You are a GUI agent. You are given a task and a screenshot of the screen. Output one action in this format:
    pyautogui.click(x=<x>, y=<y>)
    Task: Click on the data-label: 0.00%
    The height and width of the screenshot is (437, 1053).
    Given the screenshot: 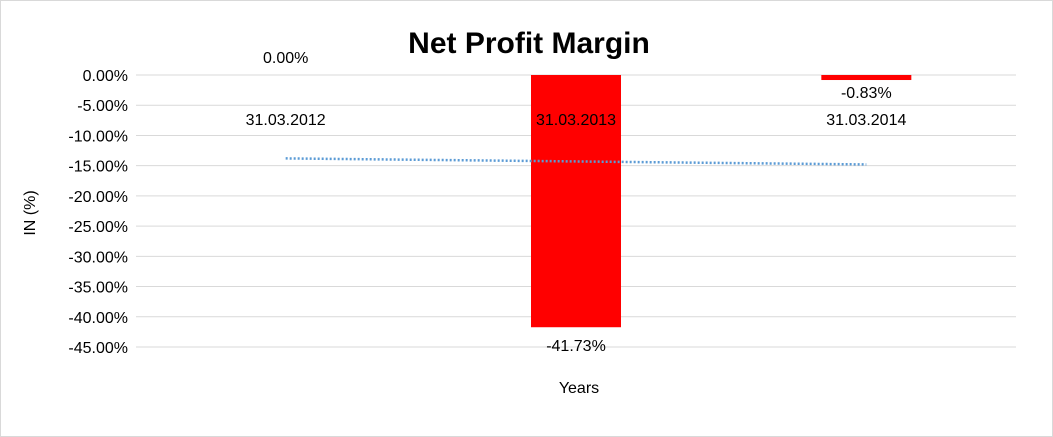 What is the action you would take?
    pyautogui.click(x=285, y=58)
    